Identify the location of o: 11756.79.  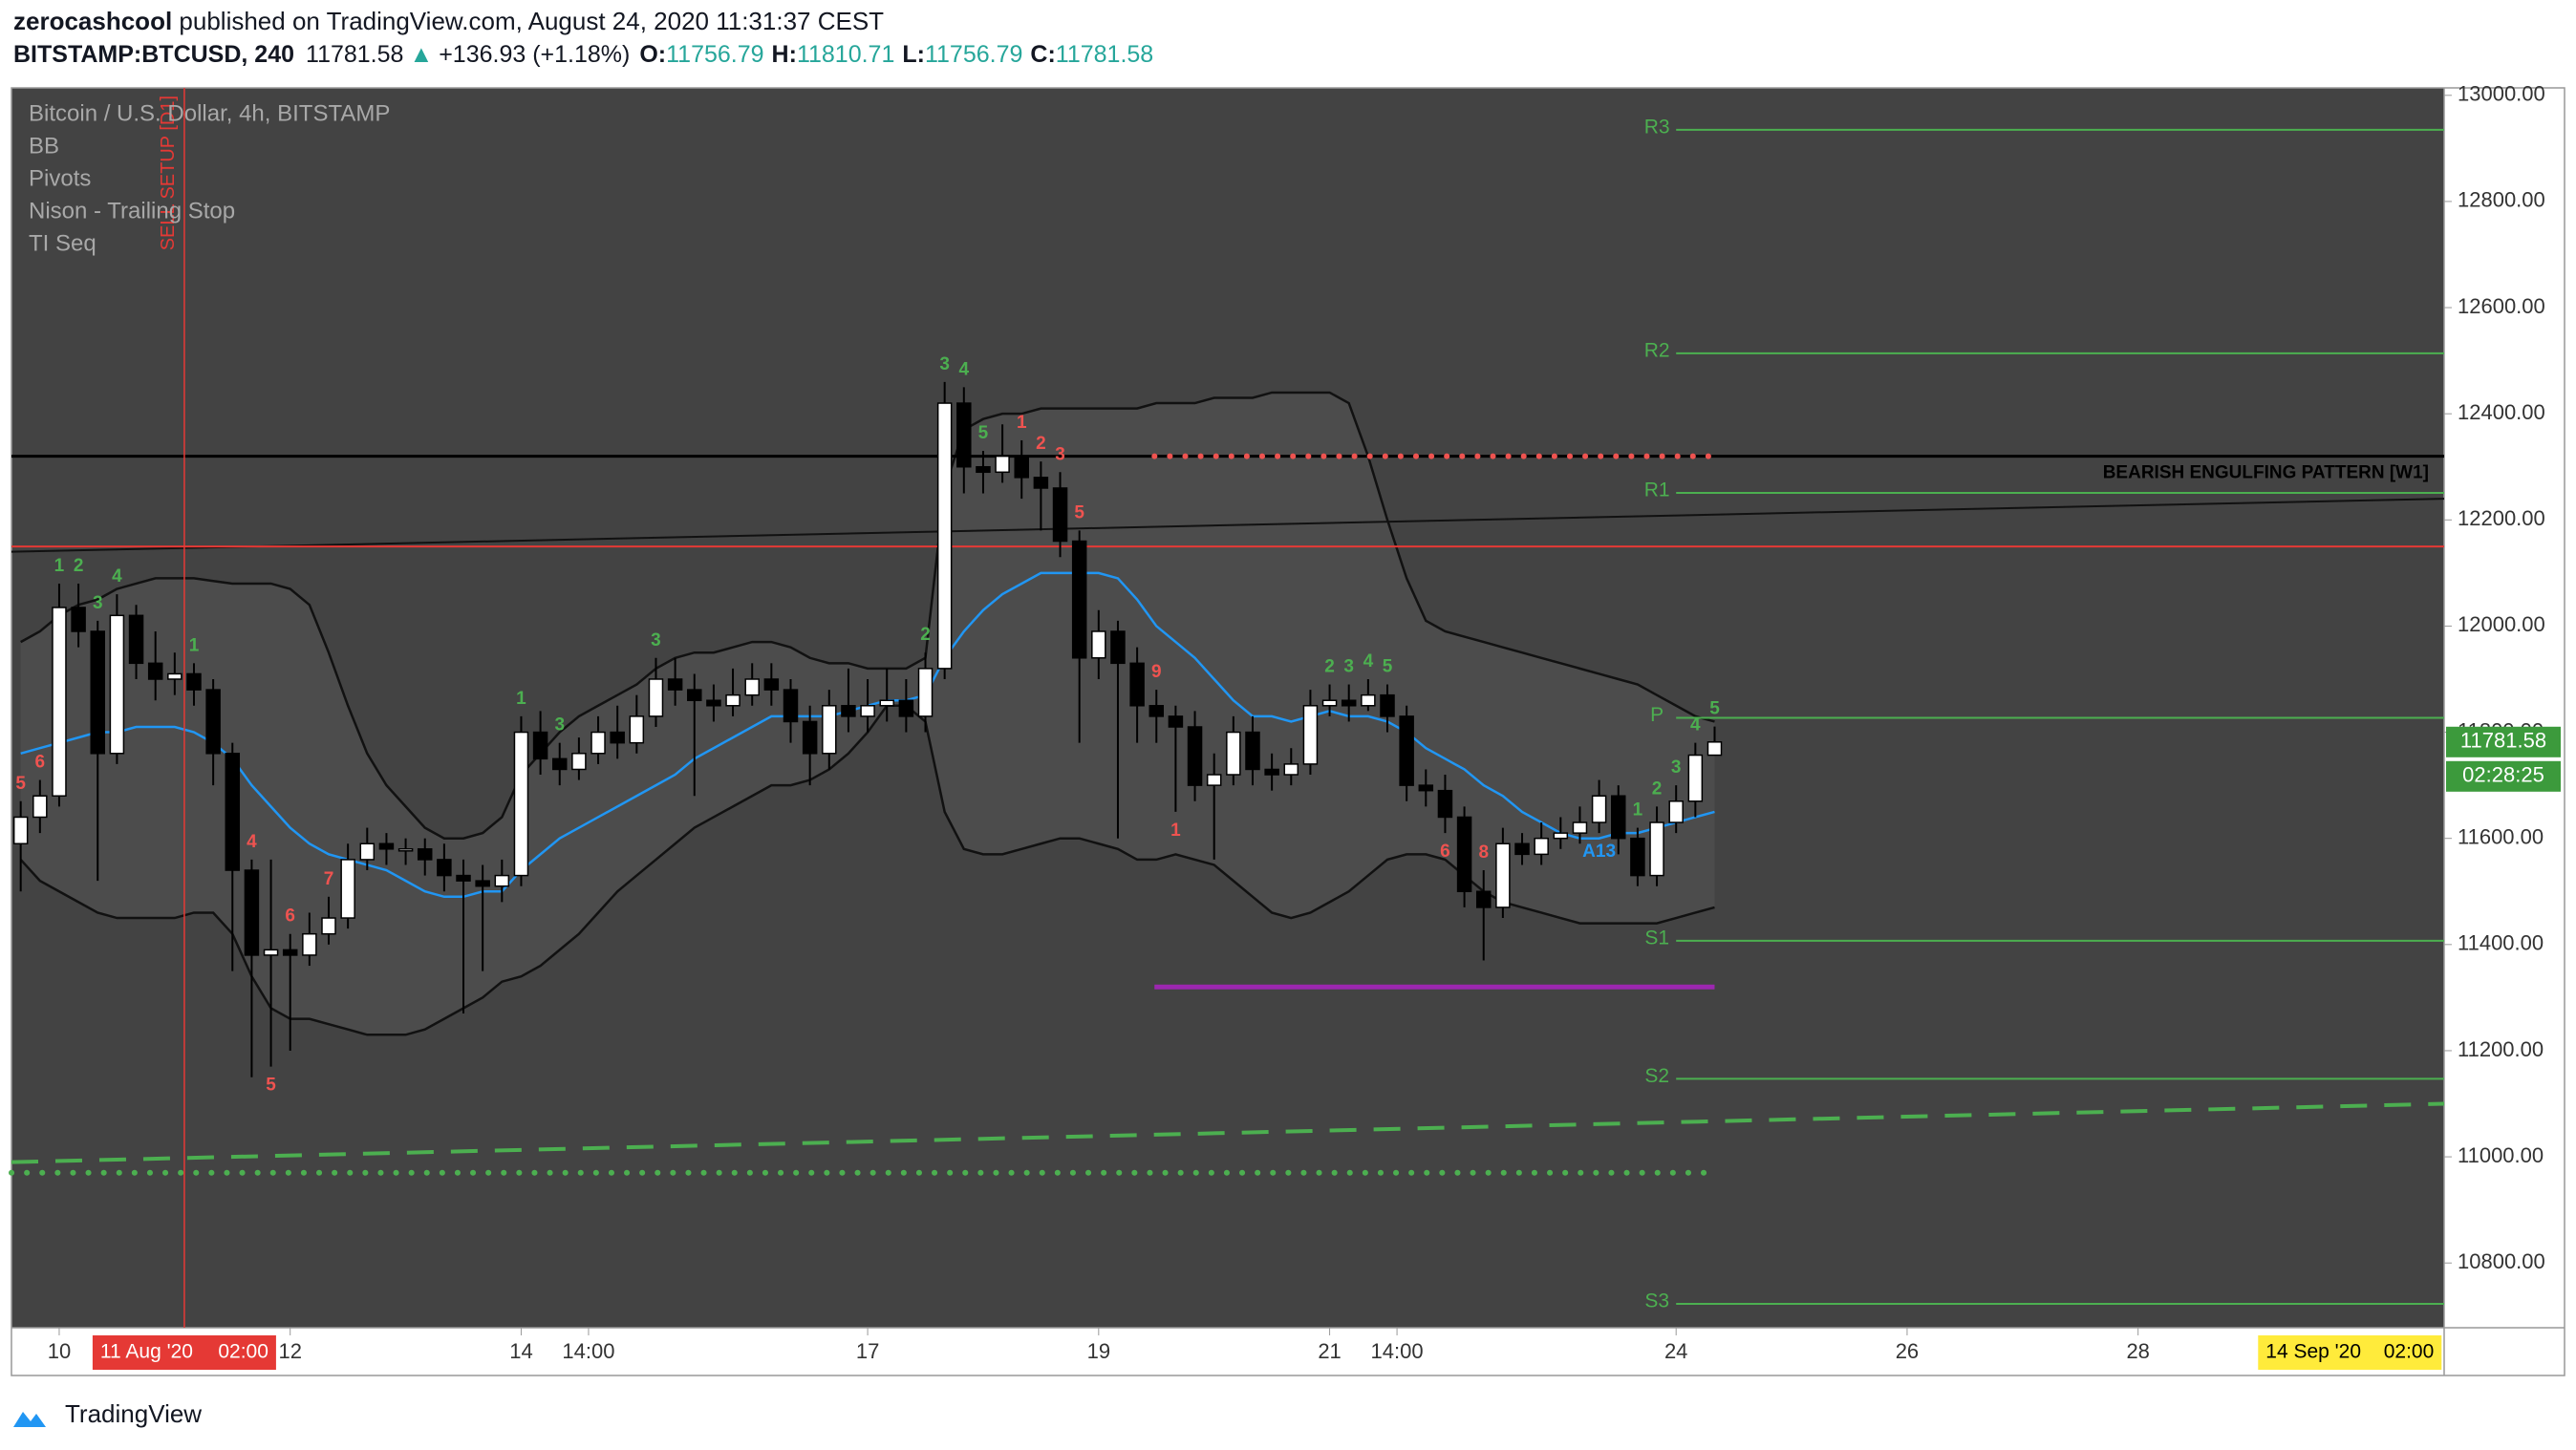
(714, 54).